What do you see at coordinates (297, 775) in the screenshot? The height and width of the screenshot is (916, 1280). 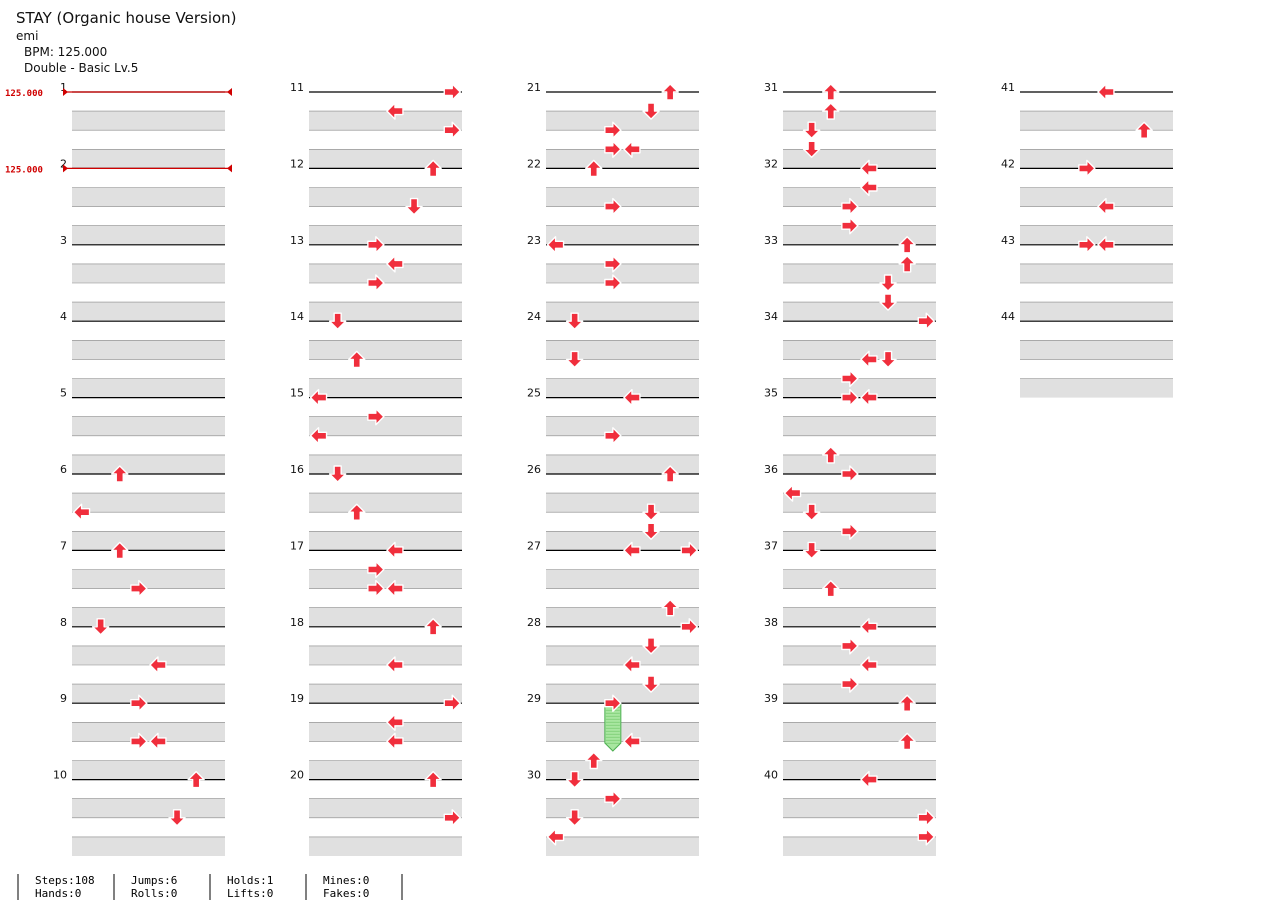 I see `measure-number: 20` at bounding box center [297, 775].